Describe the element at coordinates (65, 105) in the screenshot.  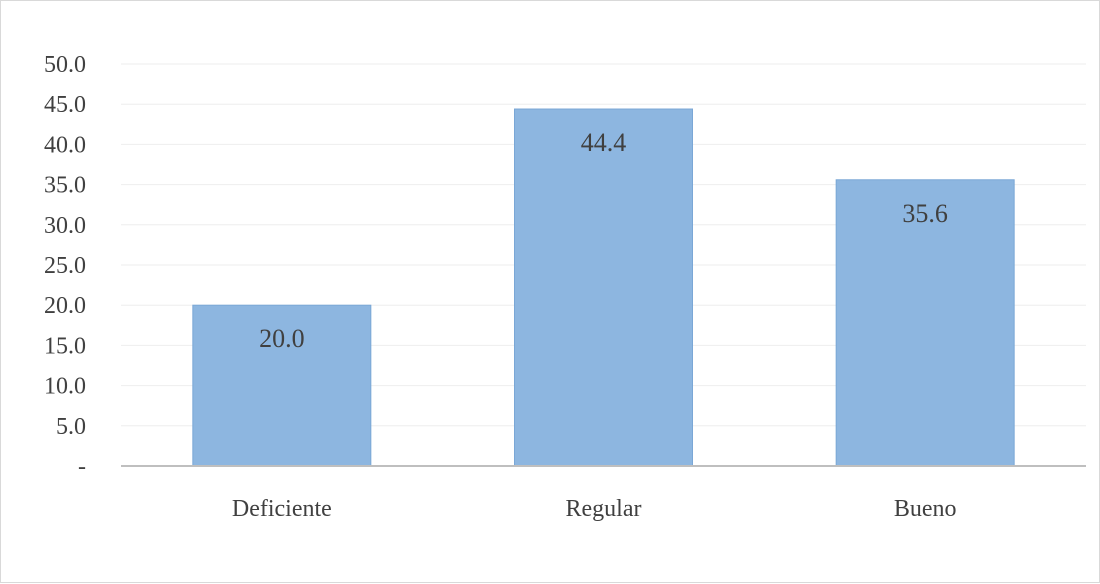
I see `y-tick-label: 45.0` at that location.